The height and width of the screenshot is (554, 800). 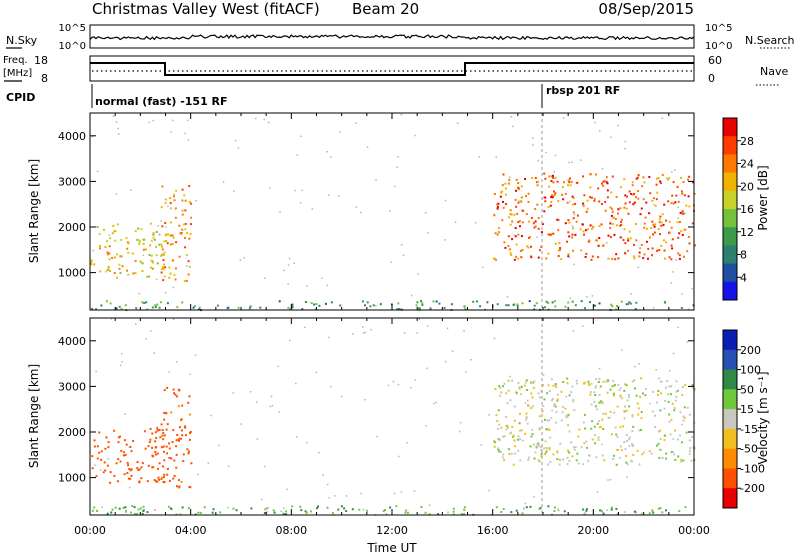 I want to click on y-tick-label: 1000, so click(x=72, y=478).